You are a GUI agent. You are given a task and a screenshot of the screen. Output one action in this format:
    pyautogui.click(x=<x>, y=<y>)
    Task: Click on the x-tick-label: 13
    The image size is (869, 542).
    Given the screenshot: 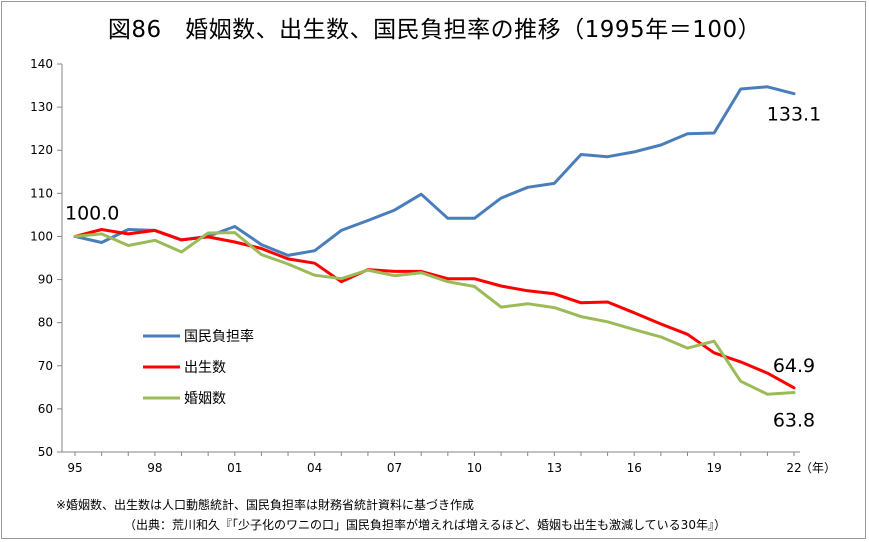 What is the action you would take?
    pyautogui.click(x=554, y=468)
    